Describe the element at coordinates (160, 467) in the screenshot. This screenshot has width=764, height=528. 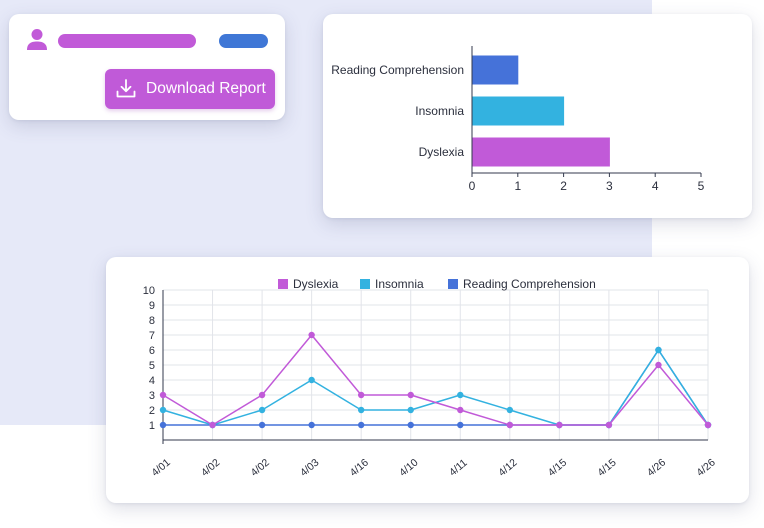
I see `line-x-tick-label: 4/01` at that location.